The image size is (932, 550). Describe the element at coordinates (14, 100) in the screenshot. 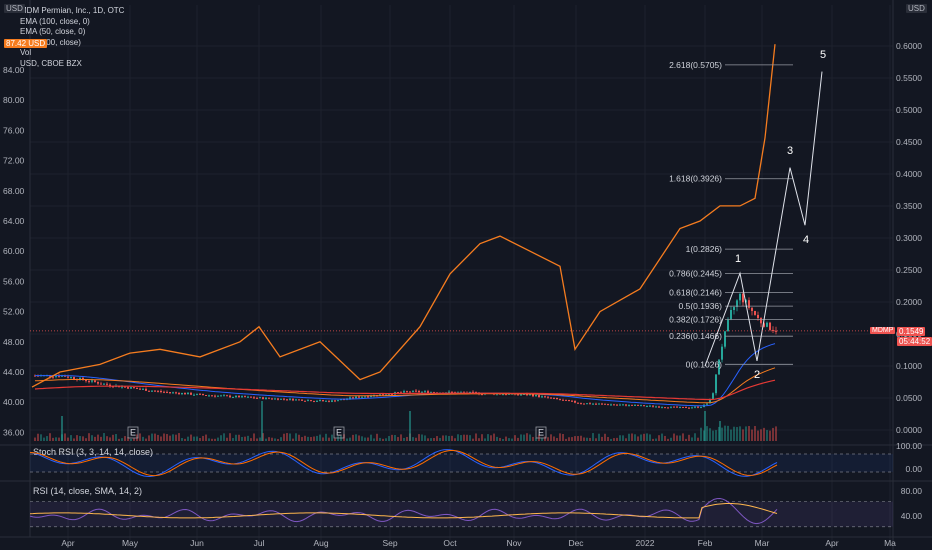

I see `y-tick-left: 80.00` at that location.